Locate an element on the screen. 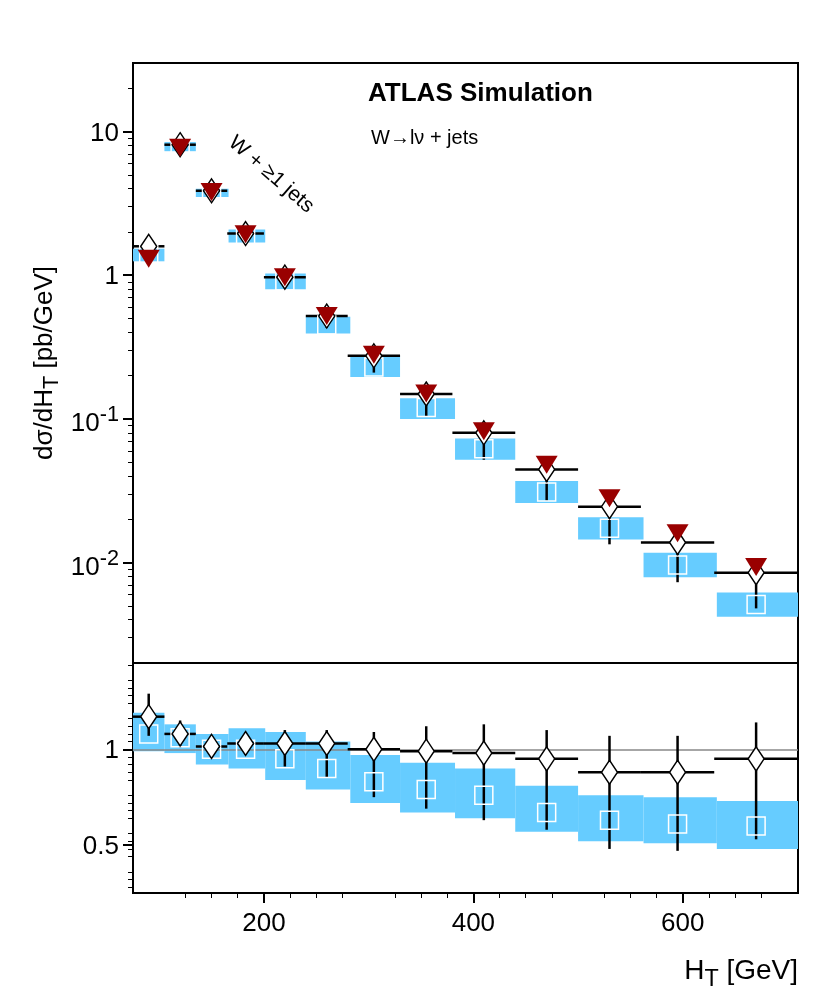 The image size is (829, 1007). annotation: W→lν + jets is located at coordinates (425, 137).